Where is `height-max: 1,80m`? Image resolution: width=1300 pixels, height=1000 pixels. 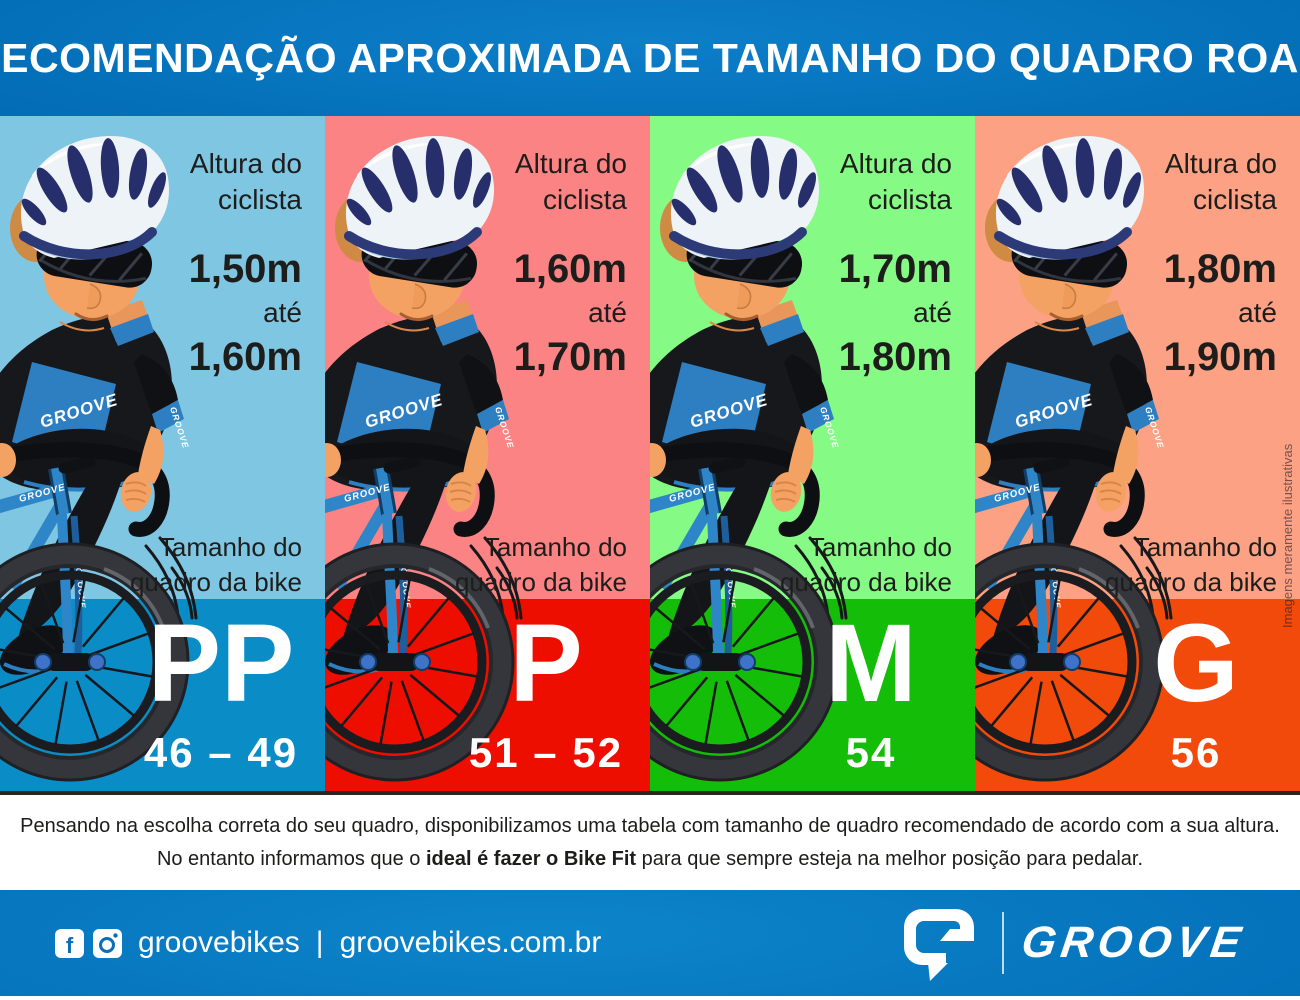 height-max: 1,80m is located at coordinates (895, 356).